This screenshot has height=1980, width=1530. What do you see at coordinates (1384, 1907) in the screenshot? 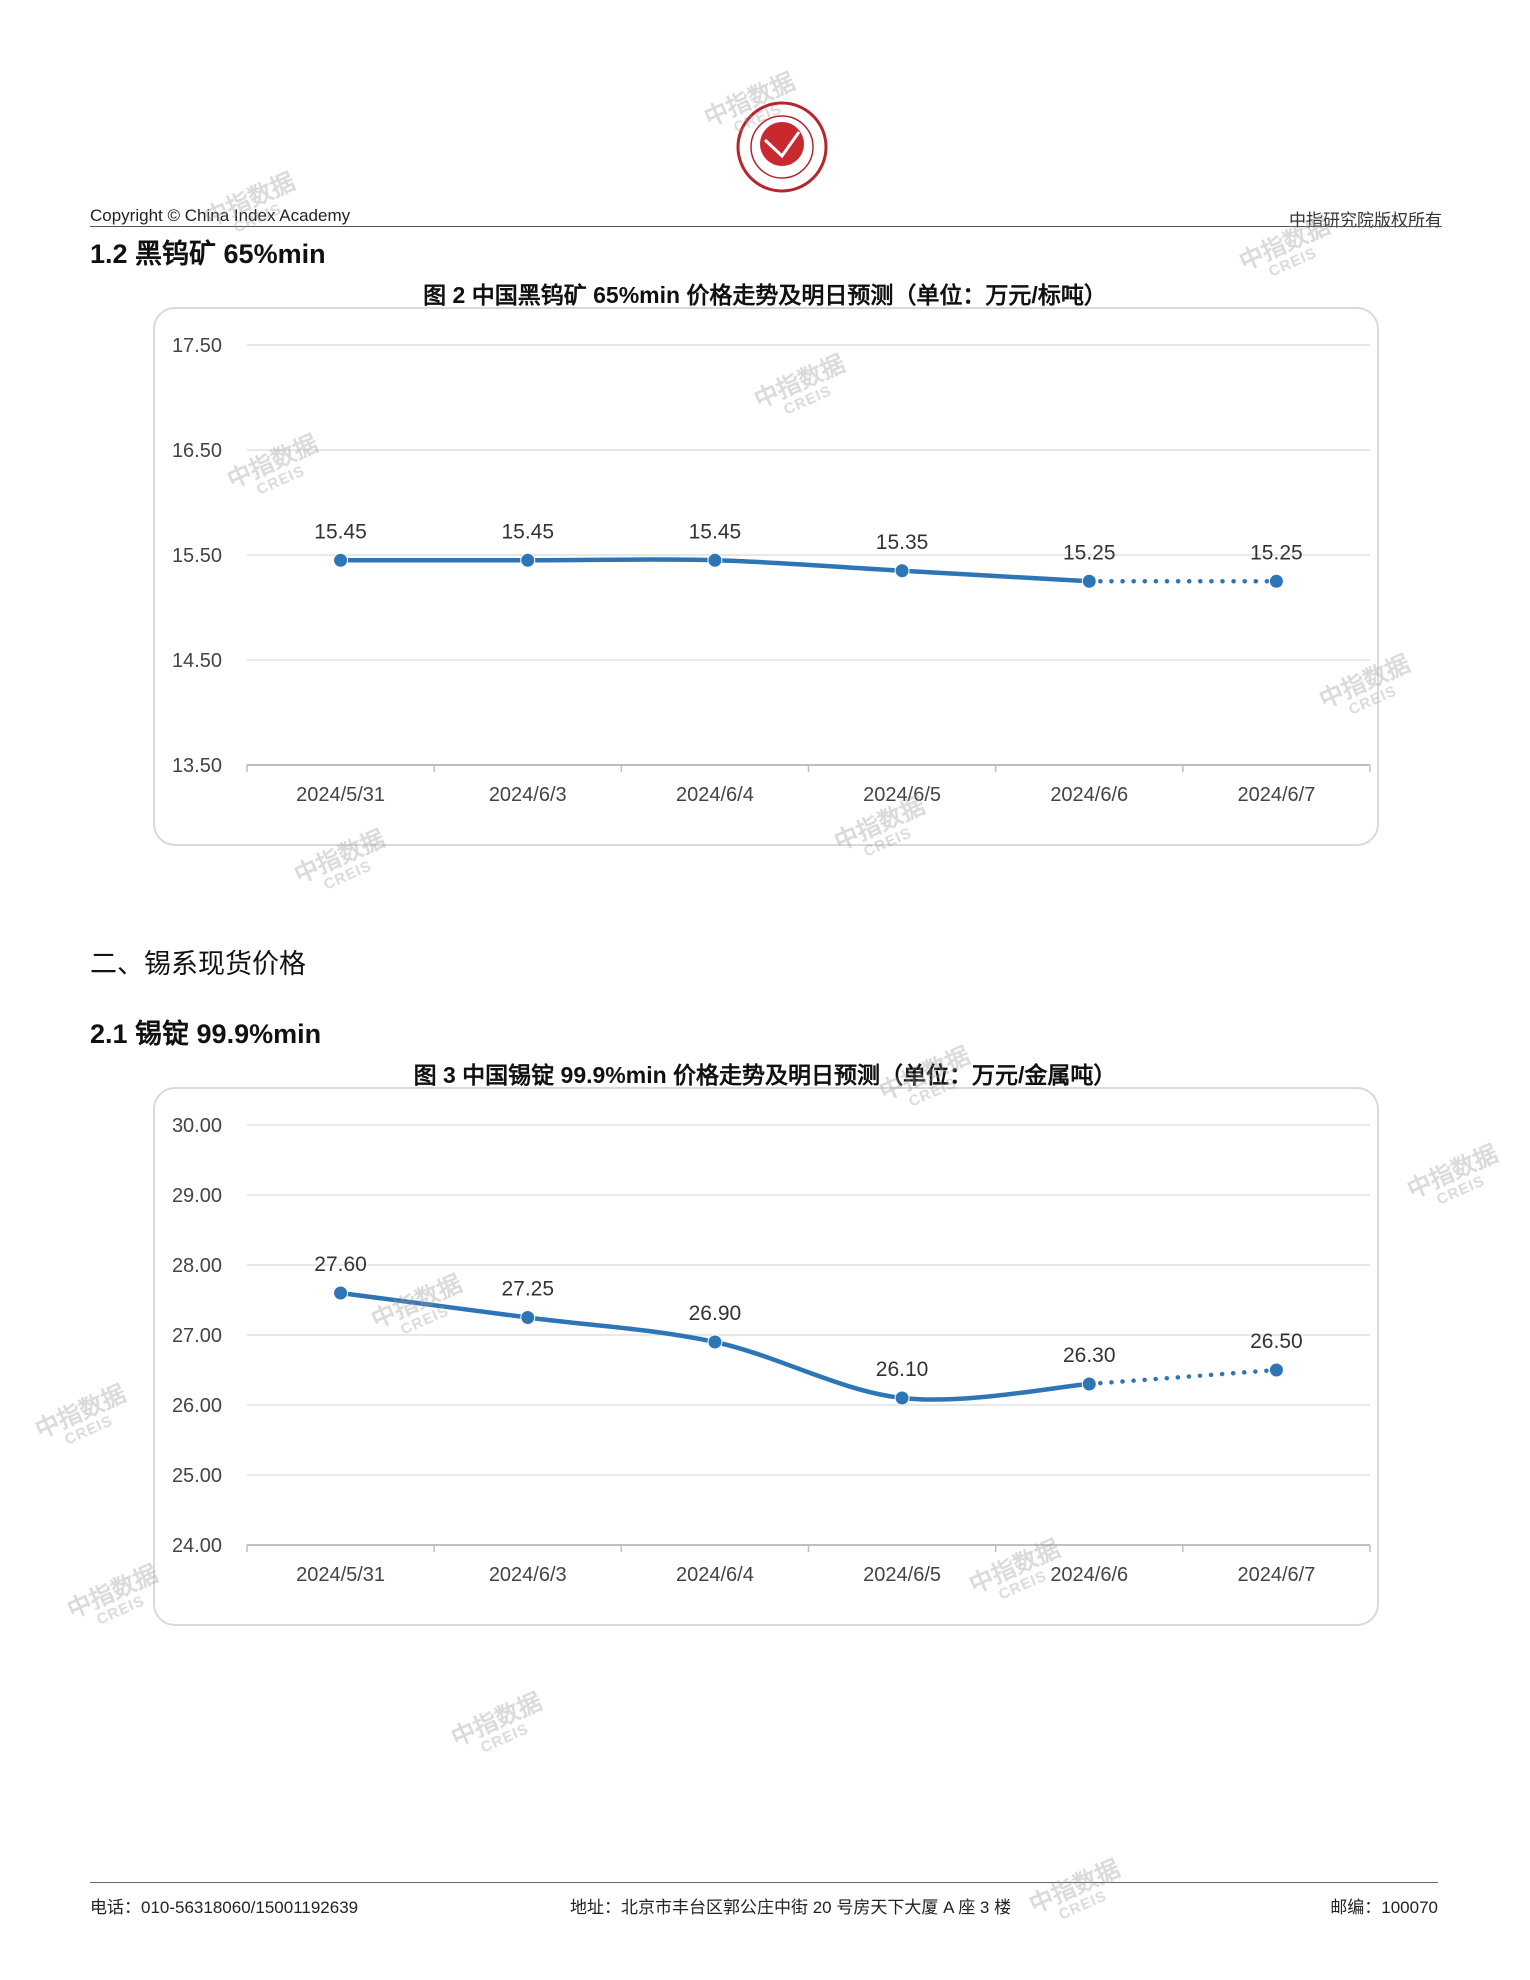
I see `footer-postcode: 邮编：100070` at bounding box center [1384, 1907].